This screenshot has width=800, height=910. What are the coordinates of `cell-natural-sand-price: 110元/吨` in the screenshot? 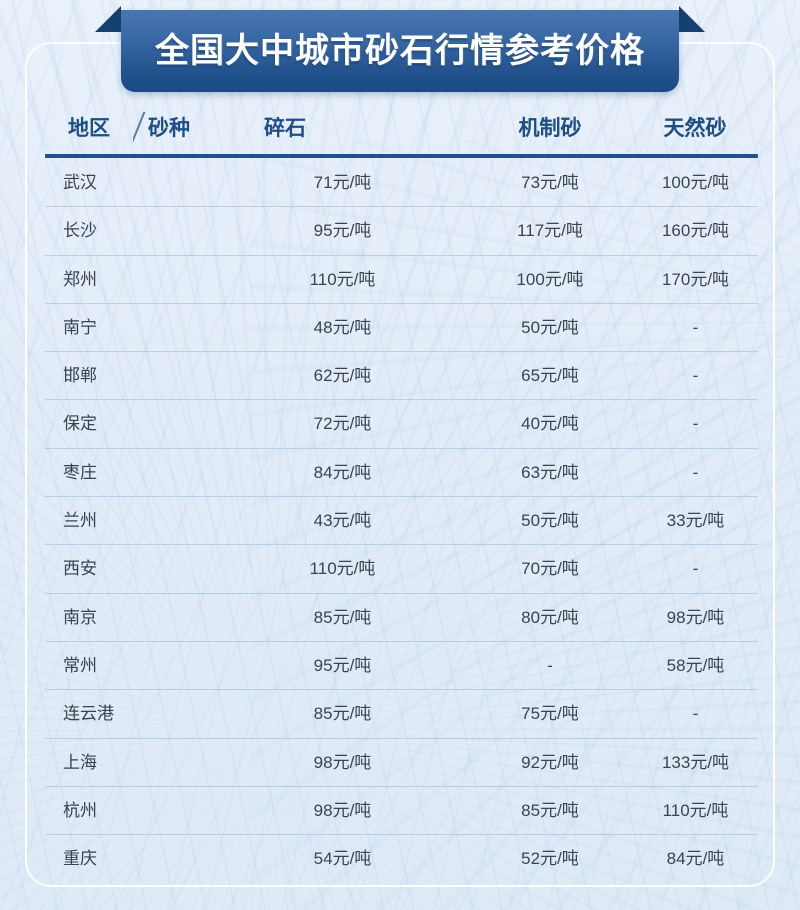 It's located at (695, 810).